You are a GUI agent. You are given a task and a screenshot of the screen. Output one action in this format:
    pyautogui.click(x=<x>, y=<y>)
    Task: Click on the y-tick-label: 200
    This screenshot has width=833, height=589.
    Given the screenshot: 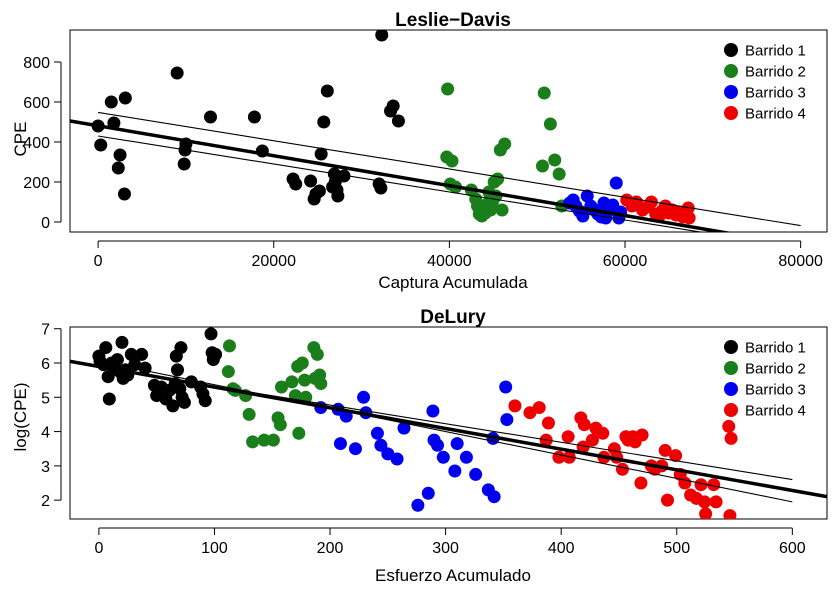 What is the action you would take?
    pyautogui.click(x=36, y=183)
    